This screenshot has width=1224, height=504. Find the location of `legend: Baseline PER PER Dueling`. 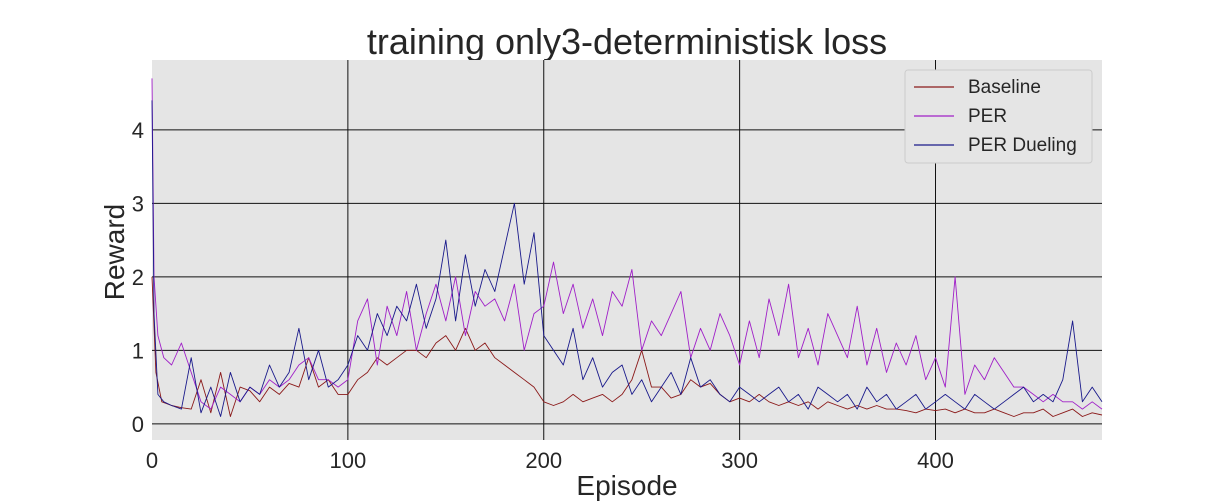

legend: Baseline PER PER Dueling is located at coordinates (998, 116).